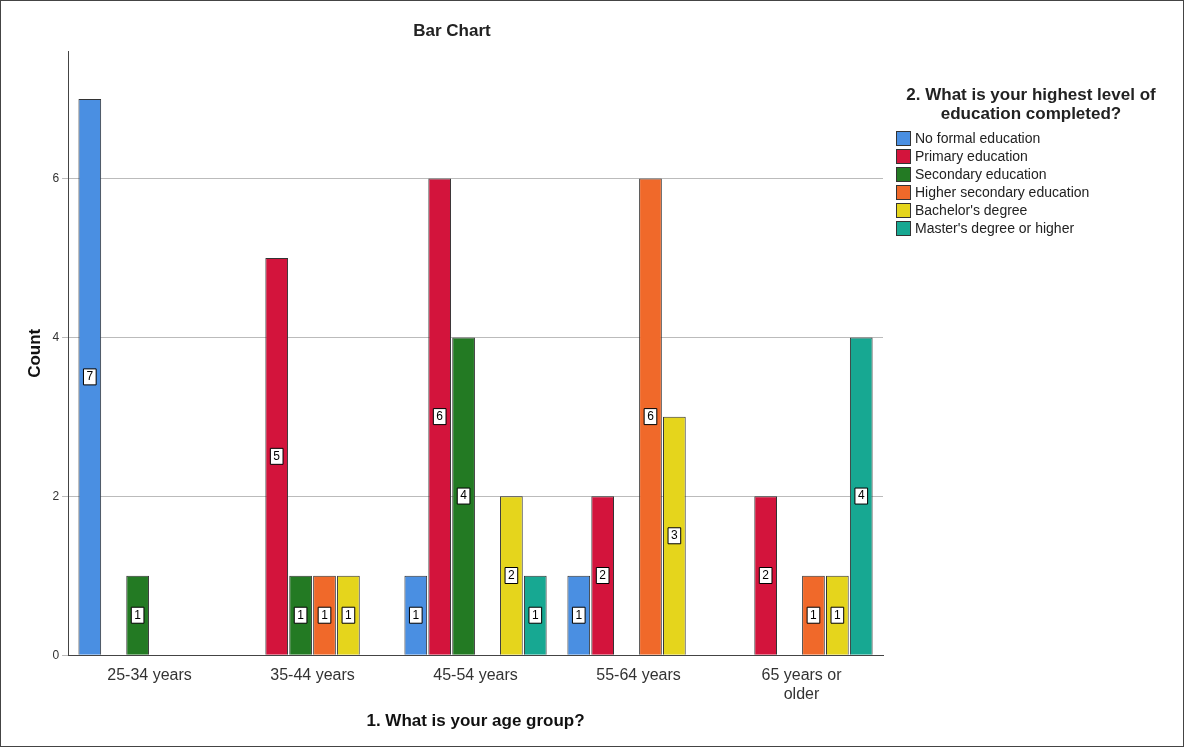 The width and height of the screenshot is (1184, 747). What do you see at coordinates (981, 174) in the screenshot?
I see `legend-label: Secondary education` at bounding box center [981, 174].